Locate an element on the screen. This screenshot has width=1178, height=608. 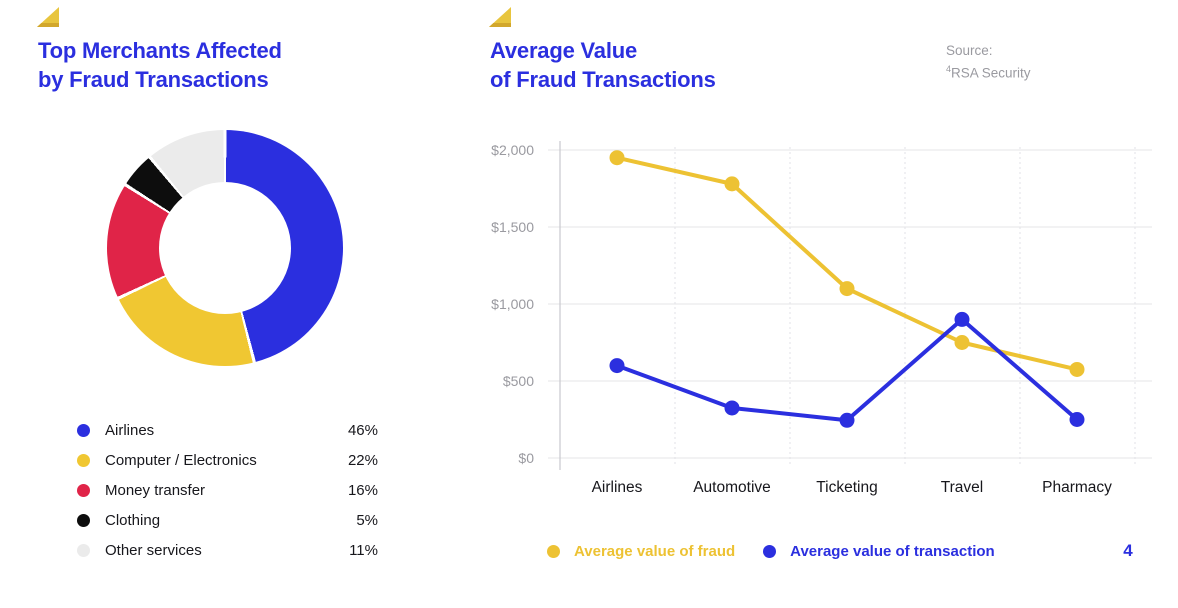
line-chart-title-line2: of Fraud Transactions is located at coordinates (603, 79).